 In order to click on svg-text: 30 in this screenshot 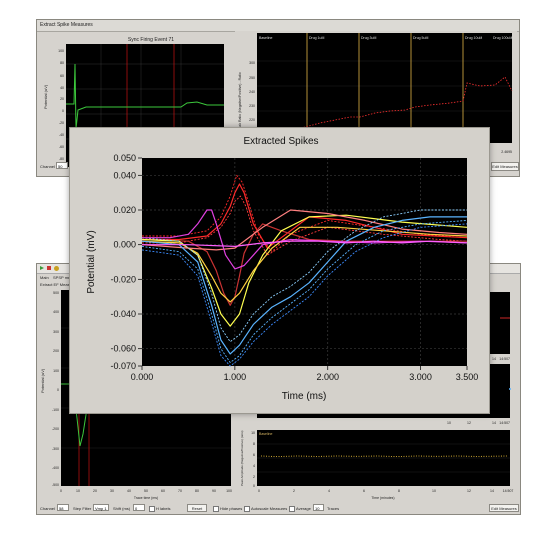, I will do `click(112, 491)`.